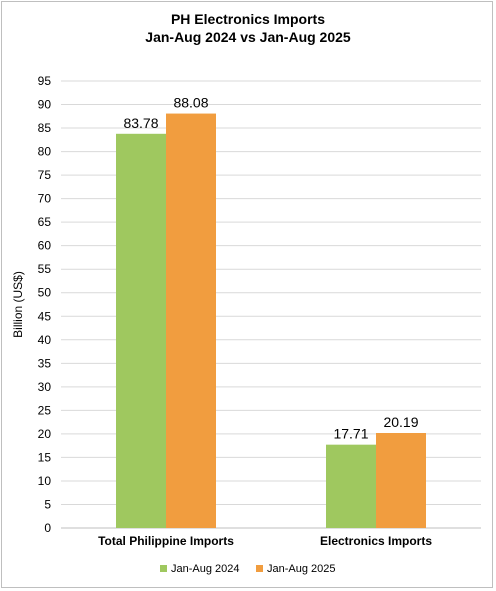  Describe the element at coordinates (45, 81) in the screenshot. I see `y-tick-label: 95` at that location.